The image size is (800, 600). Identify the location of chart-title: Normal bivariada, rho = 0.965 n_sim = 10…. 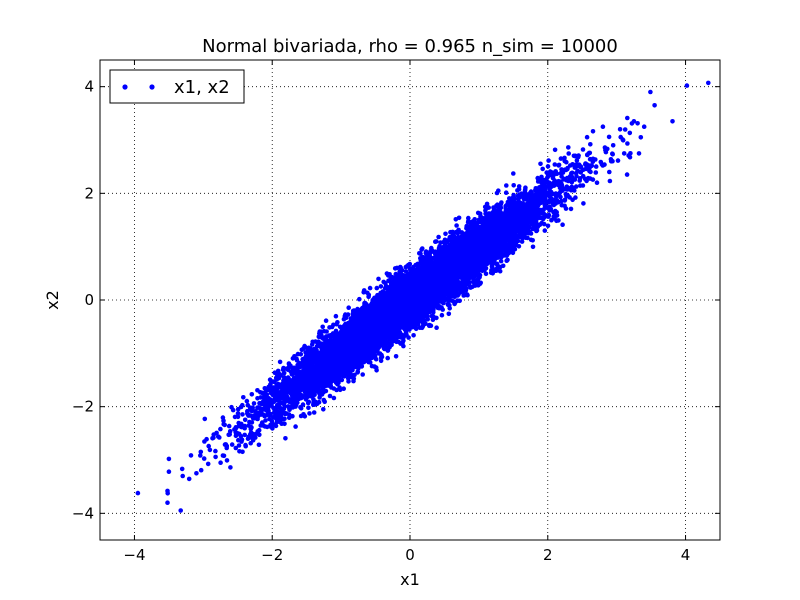
(410, 46).